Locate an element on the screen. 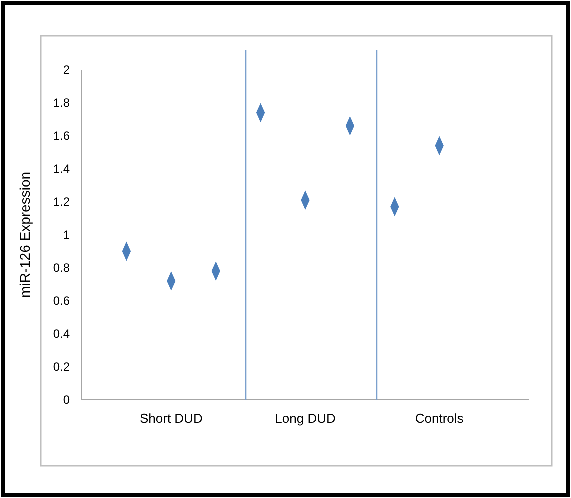  y-tick-label: 1.4 is located at coordinates (61, 169).